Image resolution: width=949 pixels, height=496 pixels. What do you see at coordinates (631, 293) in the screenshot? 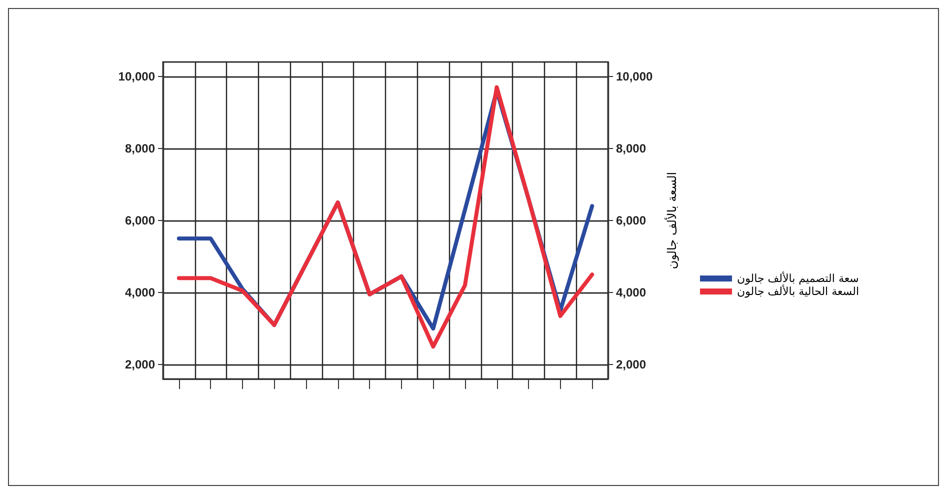
I see `y2-tick-label: 4,000` at bounding box center [631, 293].